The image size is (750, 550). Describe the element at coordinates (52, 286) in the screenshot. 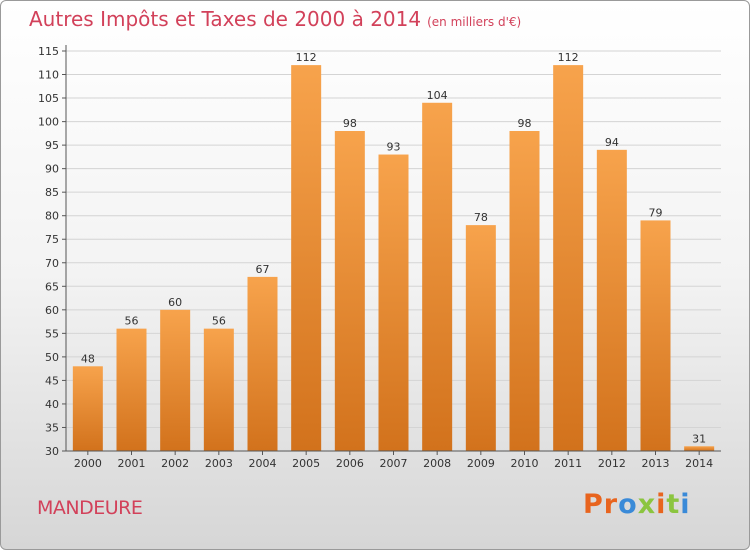

I see `y-tick-label: 65` at that location.